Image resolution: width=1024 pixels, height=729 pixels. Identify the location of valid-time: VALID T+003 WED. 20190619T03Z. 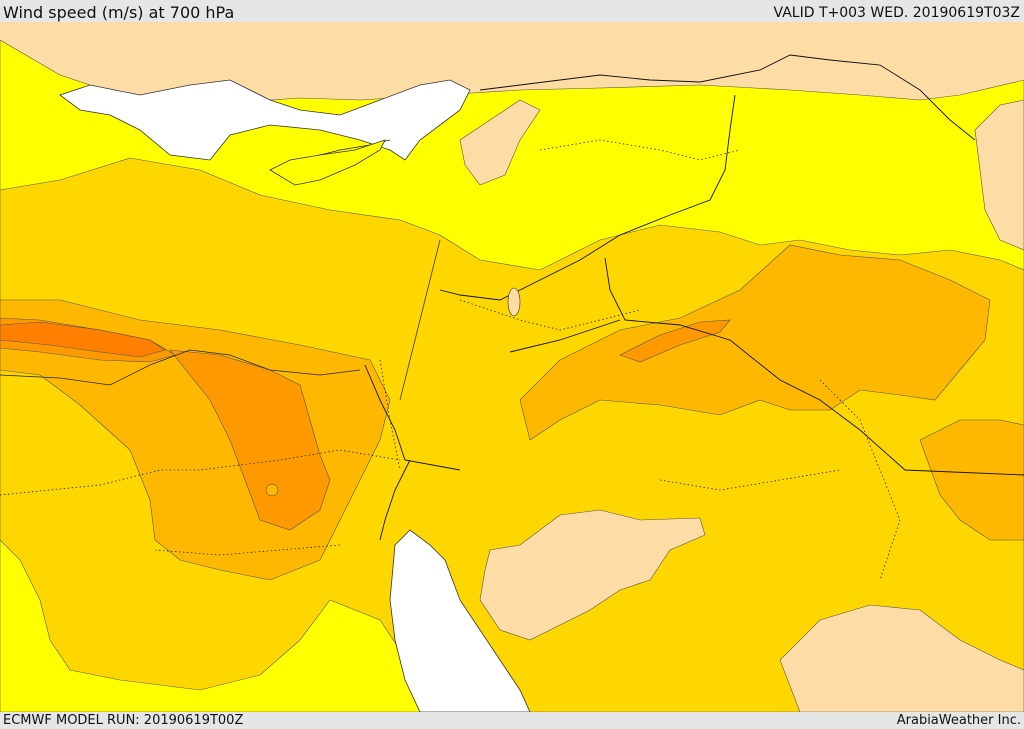
(896, 13).